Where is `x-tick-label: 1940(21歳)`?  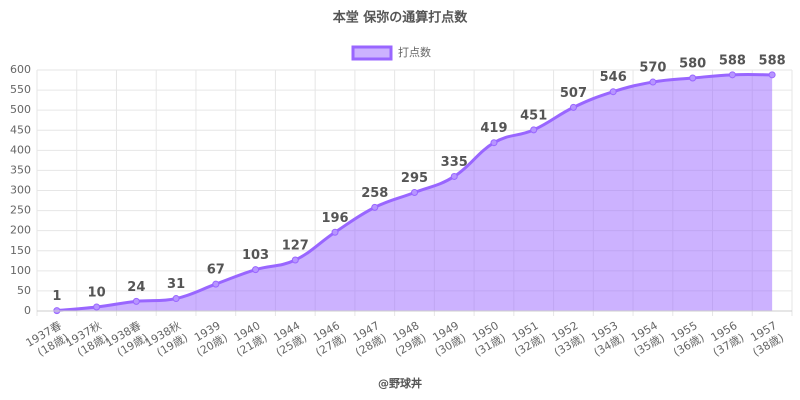
x-tick-label: 1940(21歳) is located at coordinates (251, 339).